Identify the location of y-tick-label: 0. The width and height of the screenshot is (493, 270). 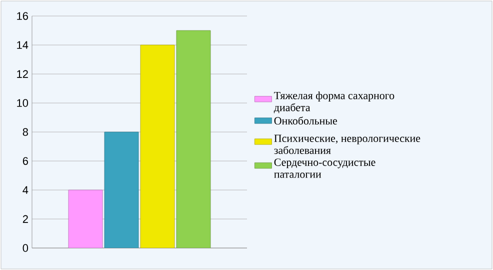
(25, 248).